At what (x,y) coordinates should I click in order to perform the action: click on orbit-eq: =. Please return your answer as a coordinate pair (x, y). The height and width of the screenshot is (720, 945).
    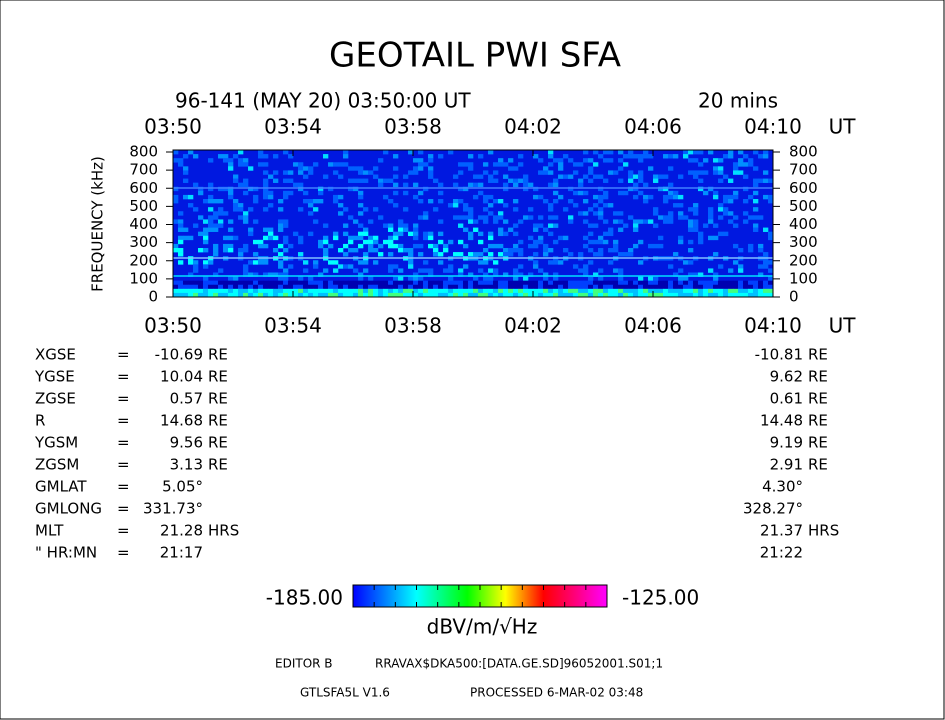
    Looking at the image, I should click on (123, 355).